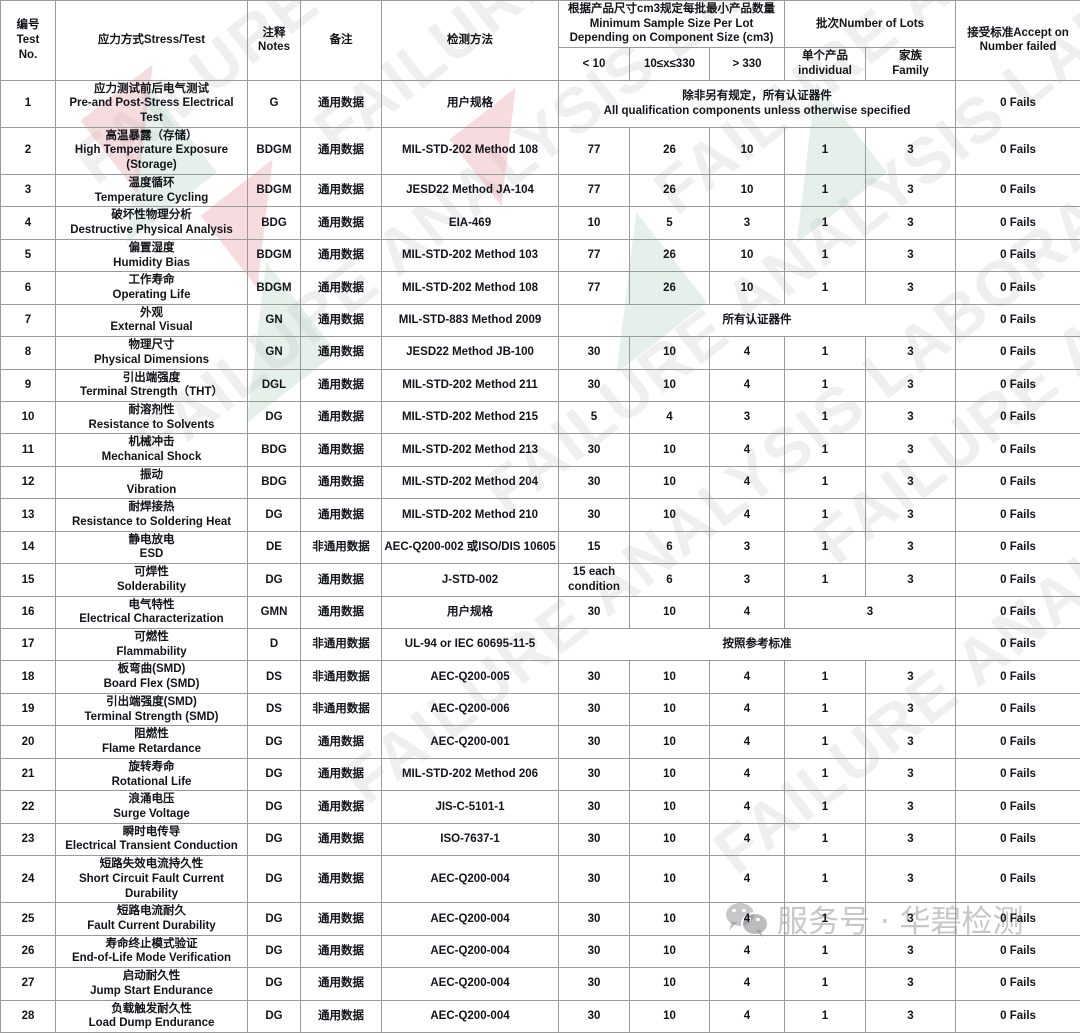 Image resolution: width=1080 pixels, height=1033 pixels. Describe the element at coordinates (870, 24) in the screenshot. I see `header-number-of-lots: 批次Number of Lots` at that location.